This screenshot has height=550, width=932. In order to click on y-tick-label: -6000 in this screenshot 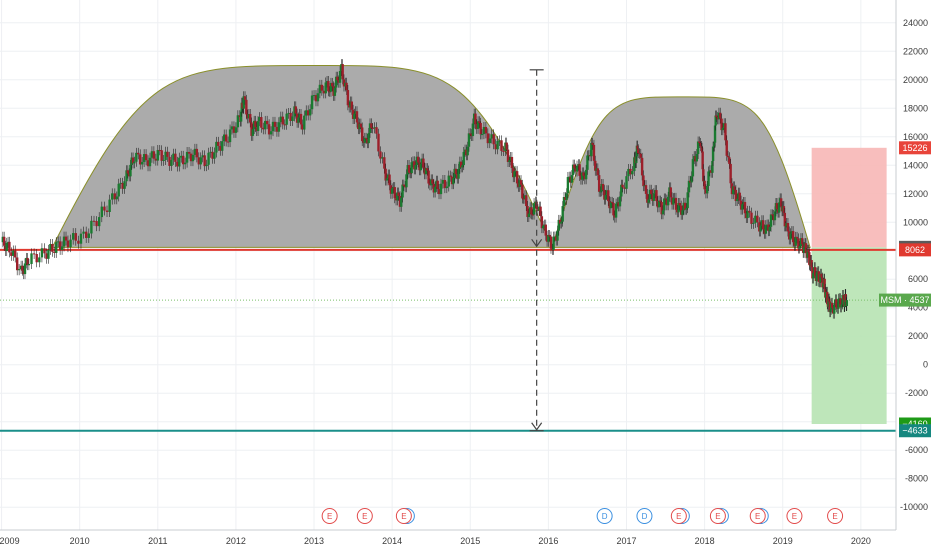, I will do `click(916, 450)`.